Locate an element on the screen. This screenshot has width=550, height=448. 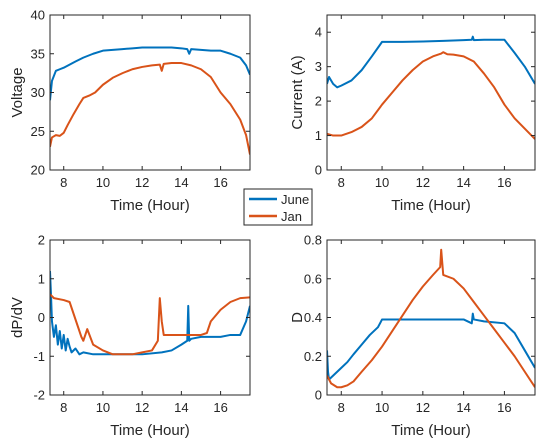
y-tick-label: 4 is located at coordinates (318, 32).